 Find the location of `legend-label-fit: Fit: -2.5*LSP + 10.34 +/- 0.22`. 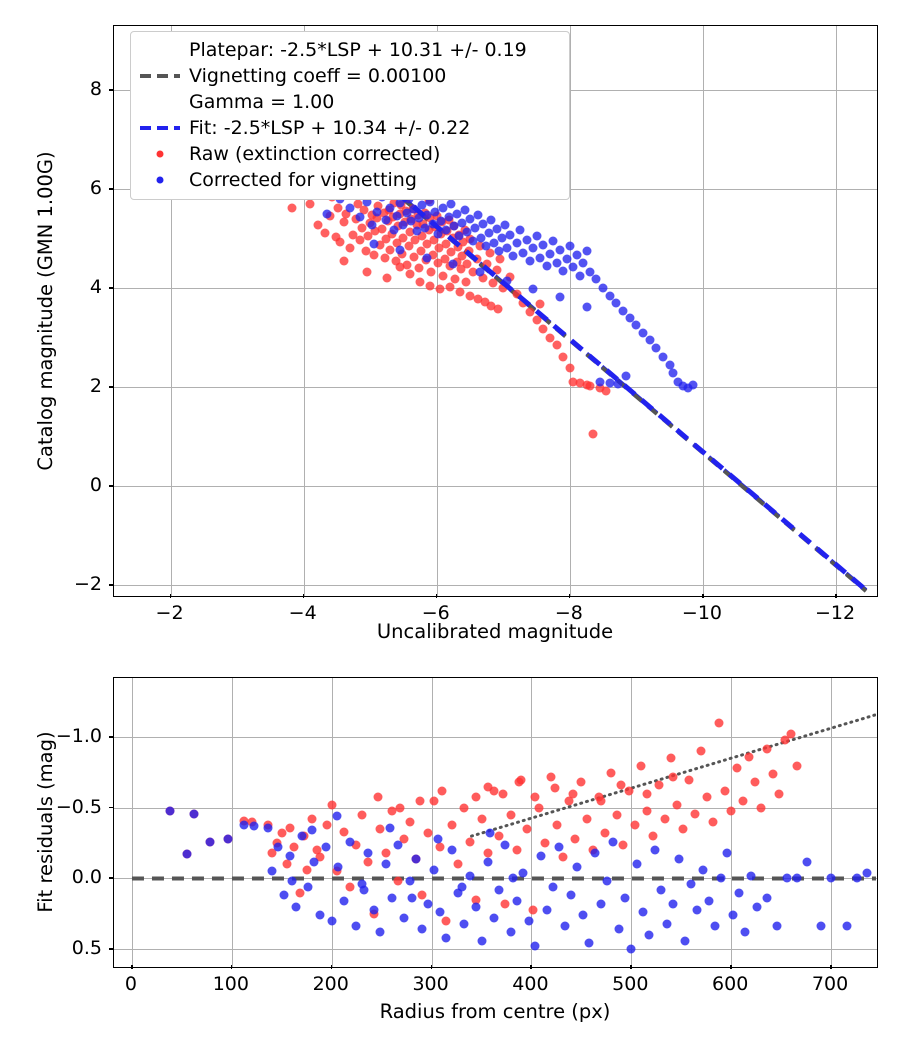

legend-label-fit: Fit: -2.5*LSP + 10.34 +/- 0.22 is located at coordinates (330, 128).